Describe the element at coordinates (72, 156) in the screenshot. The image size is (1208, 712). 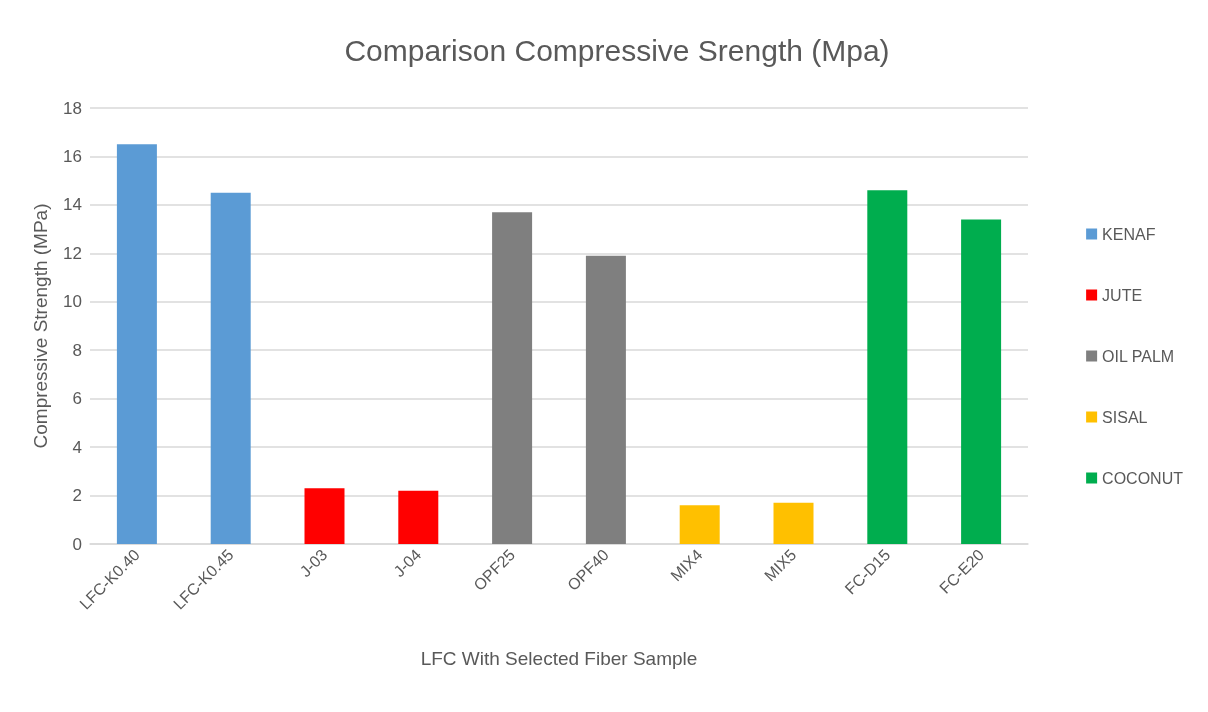
I see `y-tick-label: 16` at that location.